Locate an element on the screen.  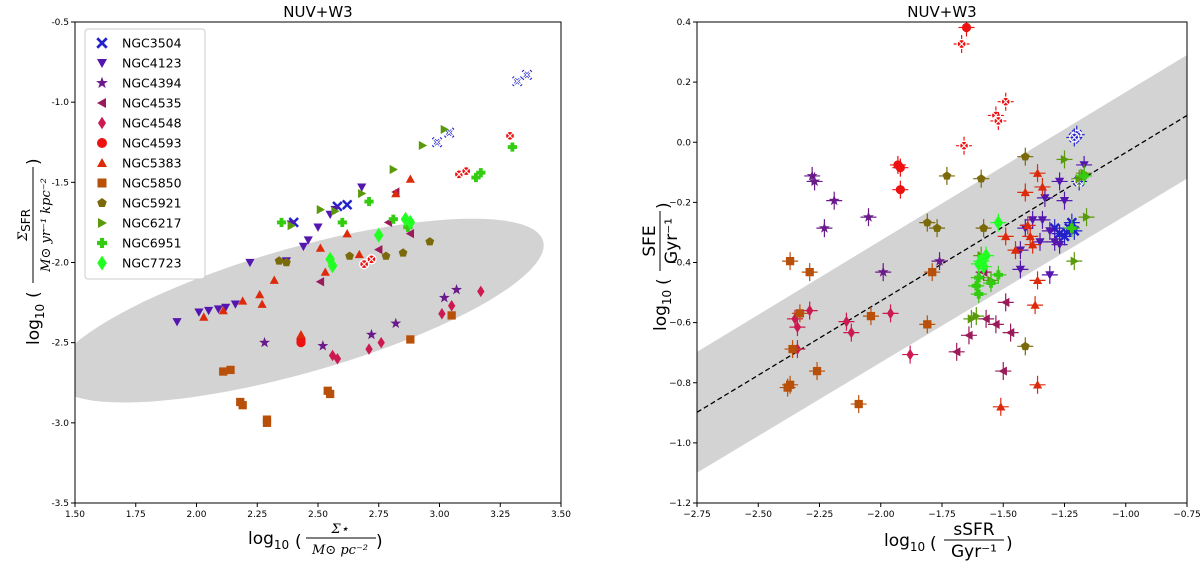
svg-text: Σ⋆ is located at coordinates (339, 529).